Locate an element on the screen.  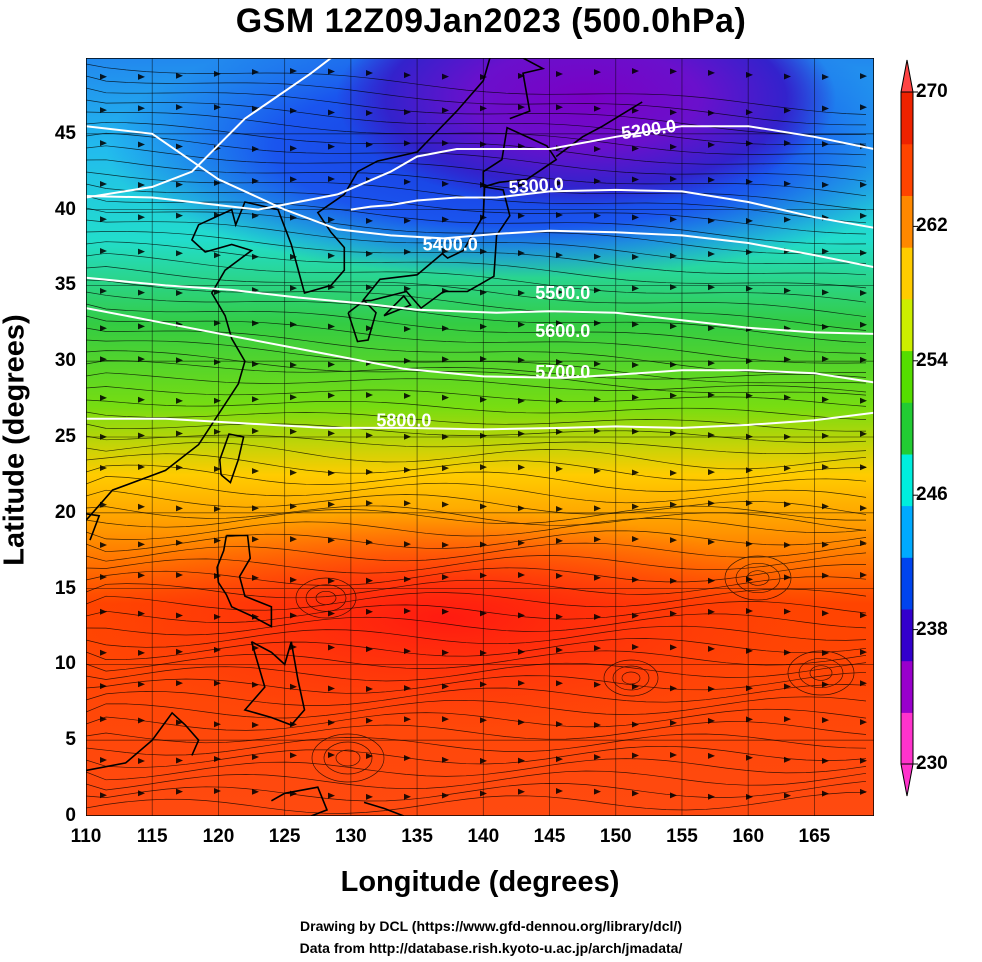
colorbar-tick-label: 270 is located at coordinates (932, 91).